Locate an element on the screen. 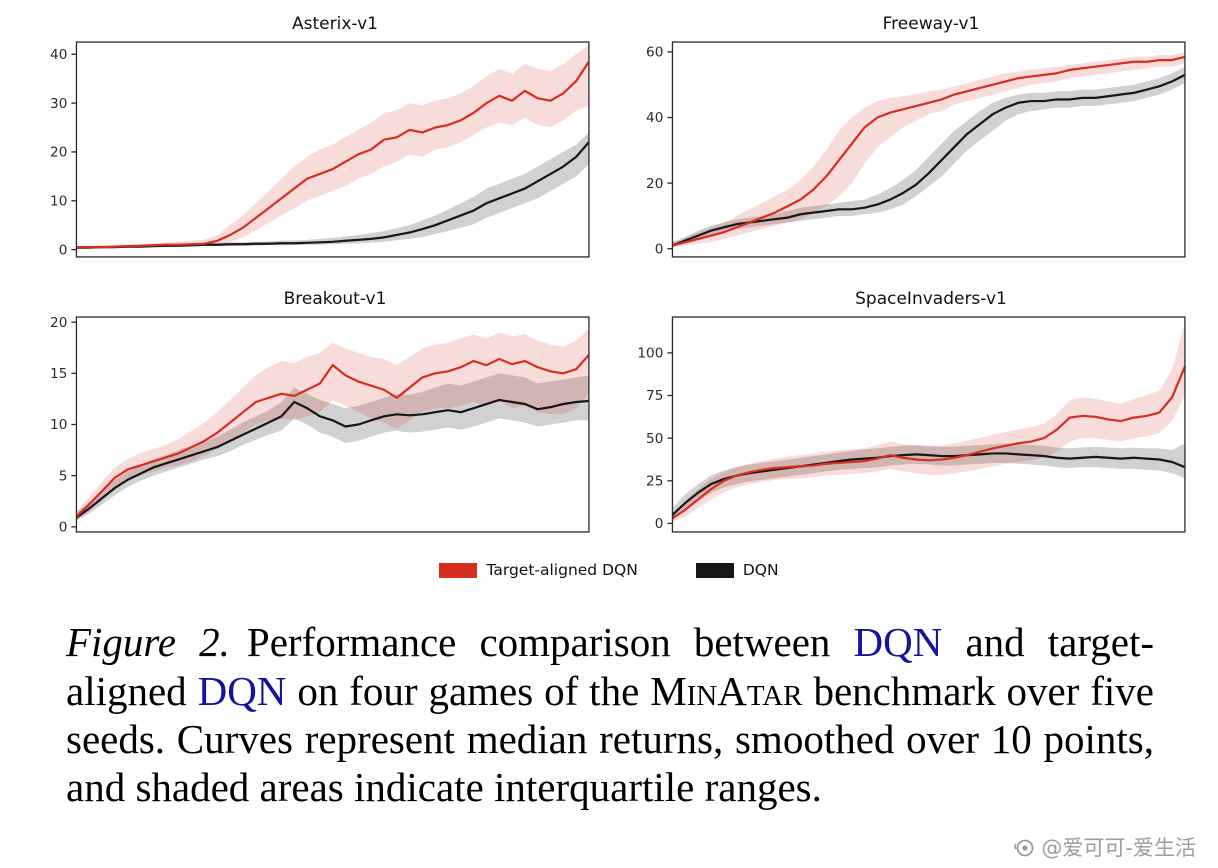 This screenshot has height=868, width=1218. svg-text: 50 is located at coordinates (654, 439).